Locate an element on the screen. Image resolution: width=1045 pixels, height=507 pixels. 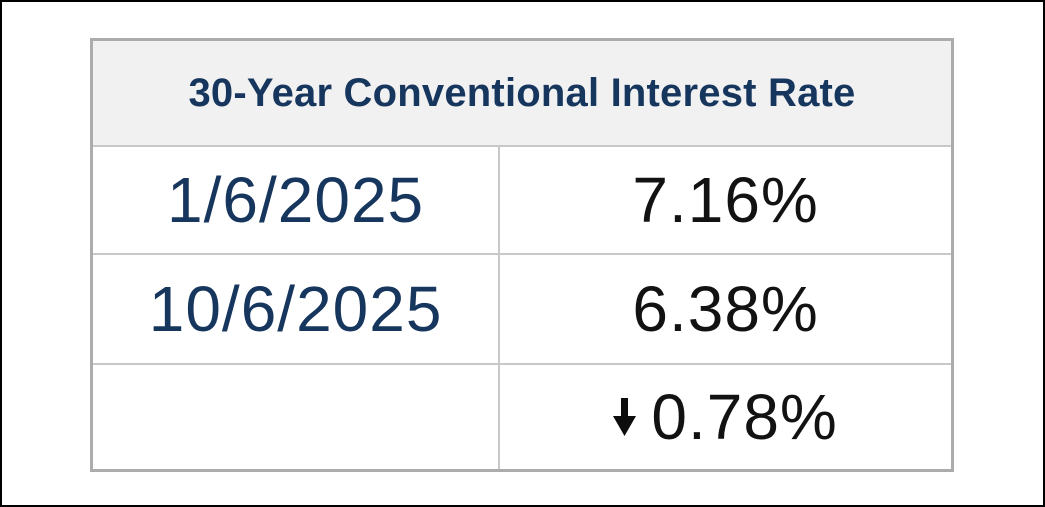
table-row-3-change: 0.78% is located at coordinates (724, 416).